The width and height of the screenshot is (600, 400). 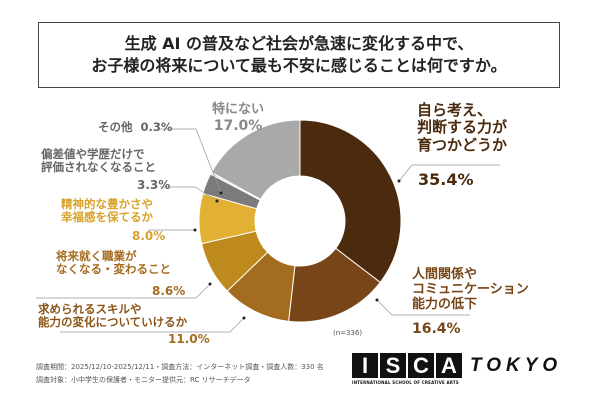 What do you see at coordinates (154, 185) in the screenshot?
I see `slice-value-6: 3.3%` at bounding box center [154, 185].